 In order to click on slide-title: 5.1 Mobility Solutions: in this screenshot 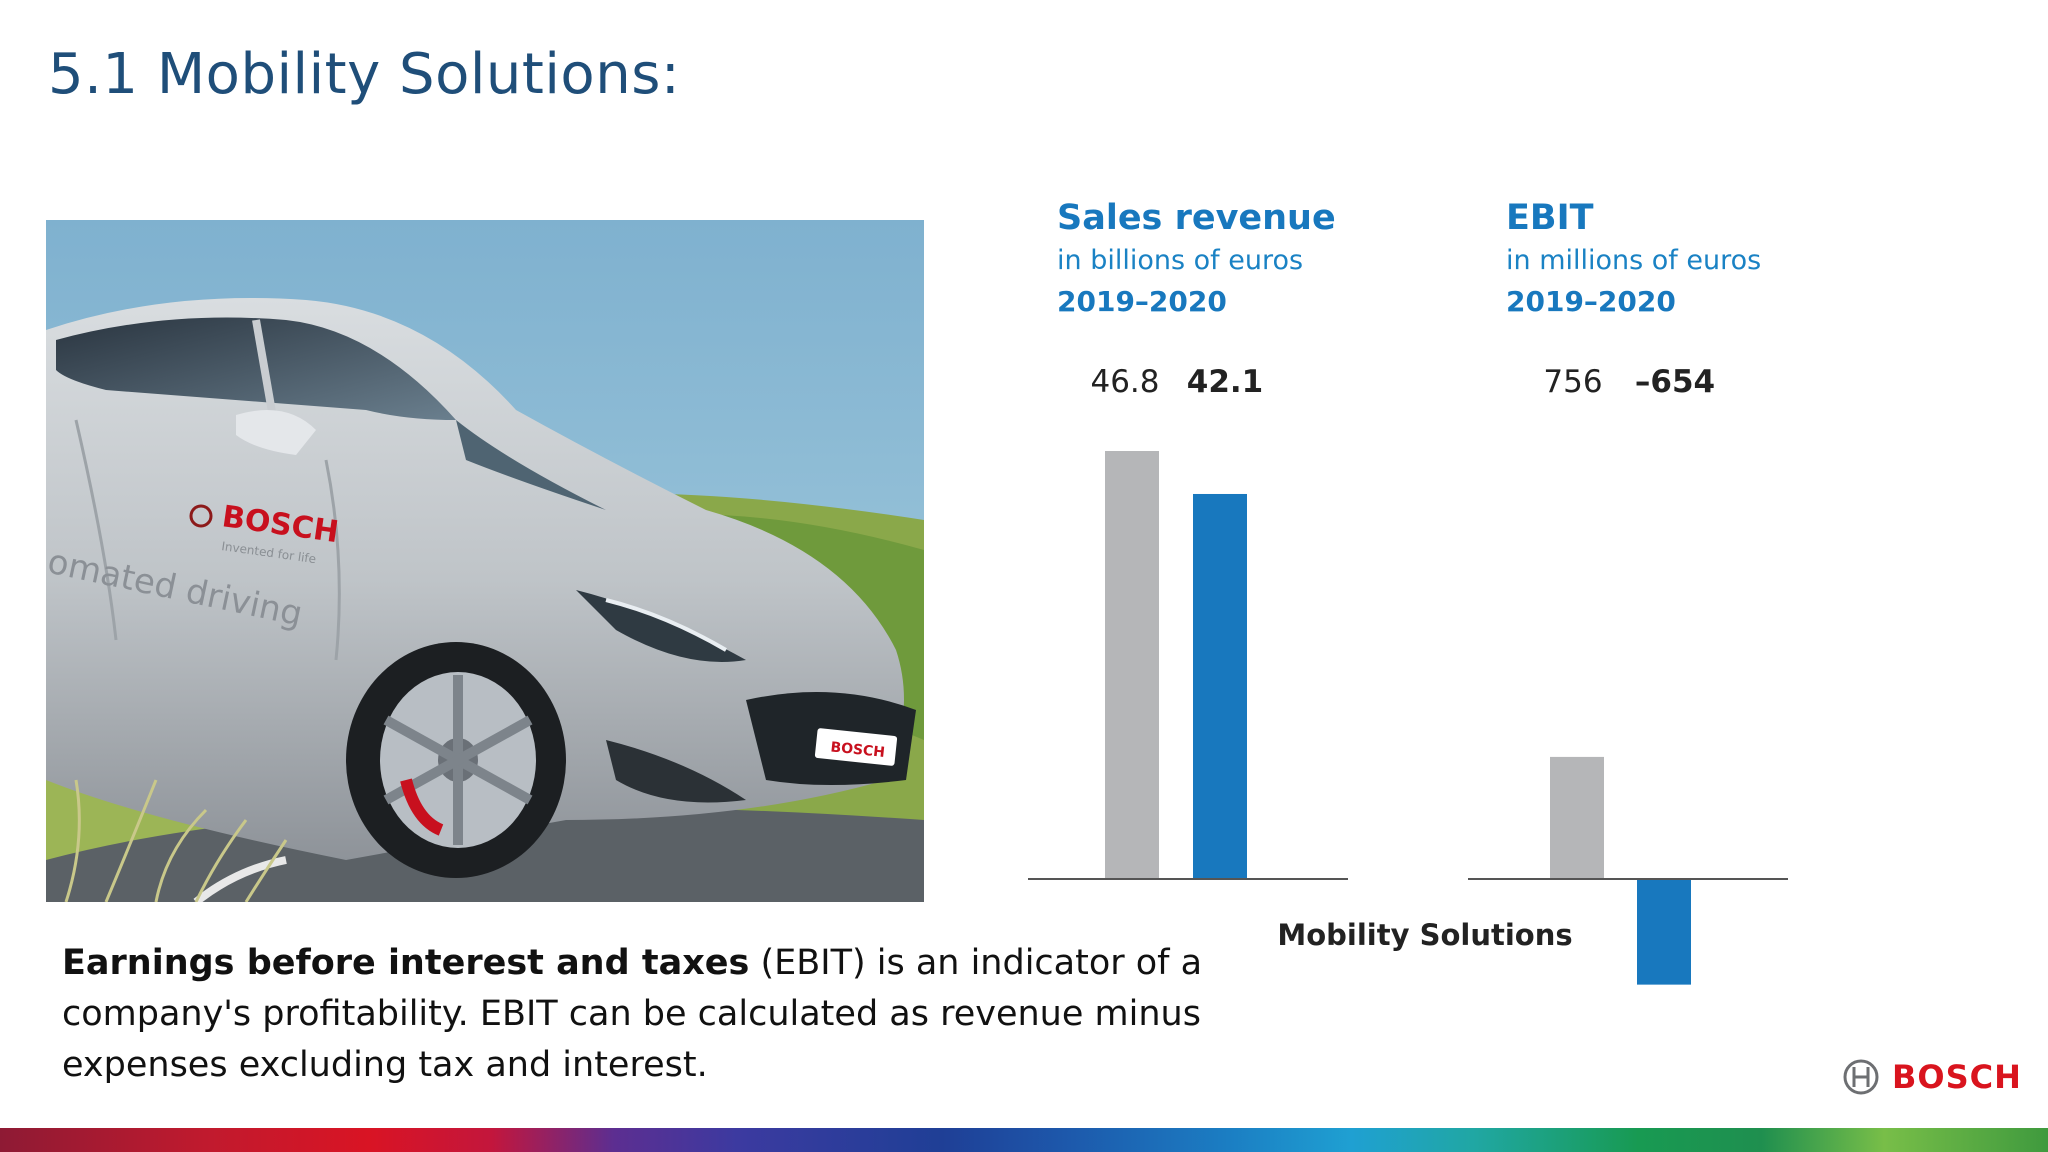, I will do `click(364, 74)`.